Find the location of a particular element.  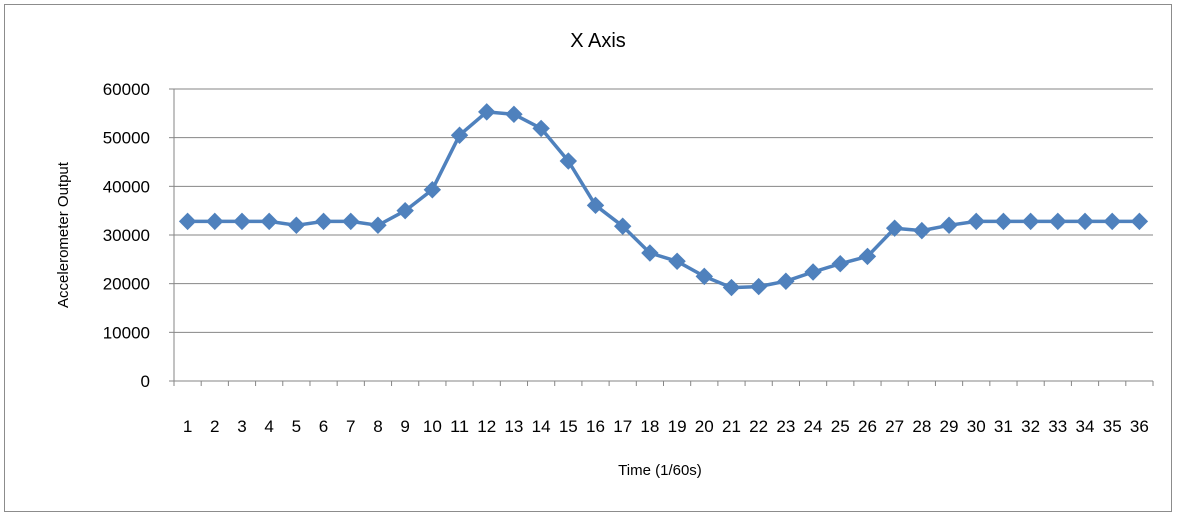

x-tick-label: 5 is located at coordinates (297, 426).